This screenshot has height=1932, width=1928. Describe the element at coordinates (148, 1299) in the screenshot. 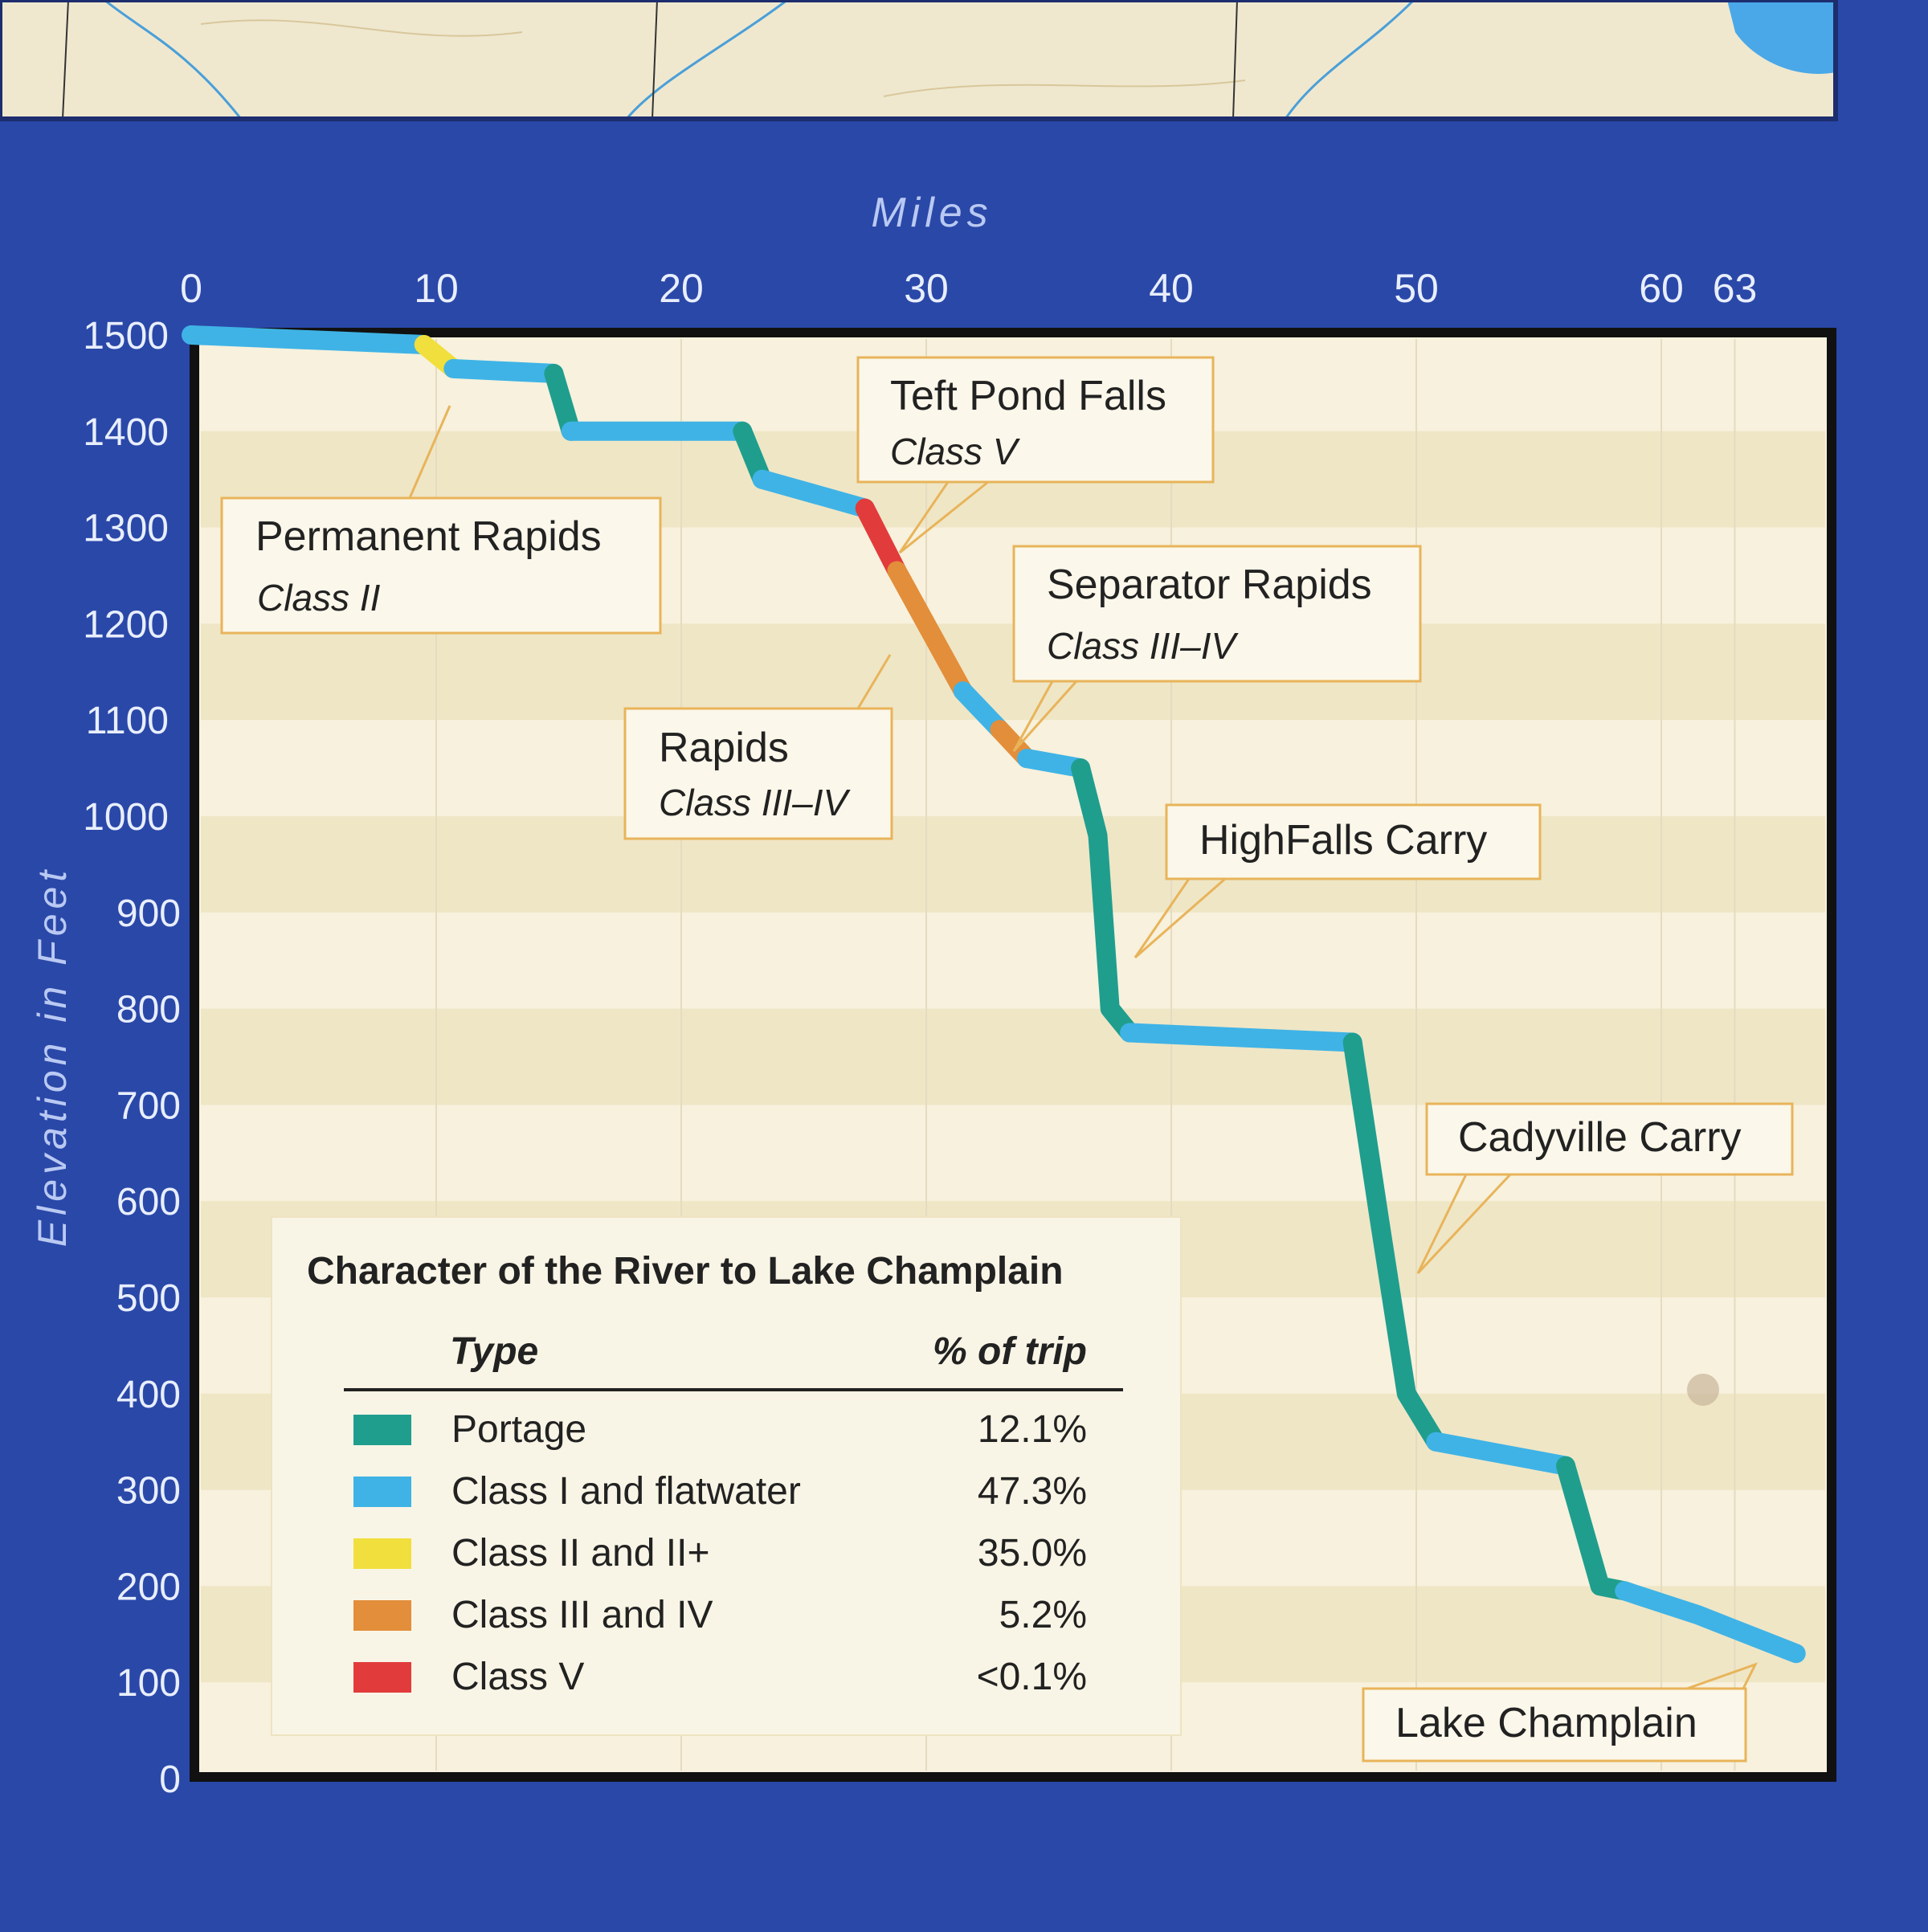

I see `y-tick-label: 500` at that location.